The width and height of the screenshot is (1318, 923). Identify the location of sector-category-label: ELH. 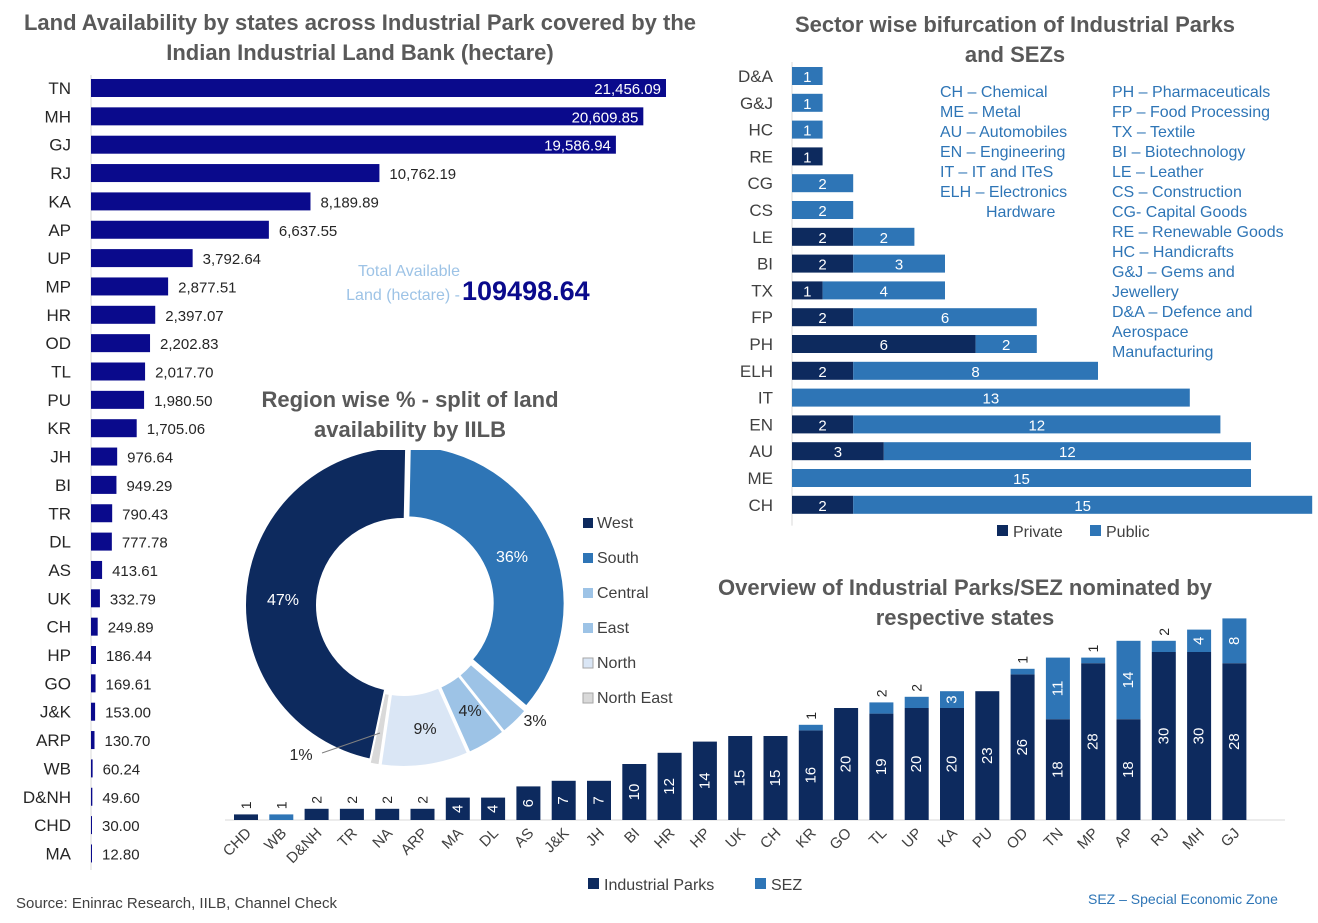
(756, 371).